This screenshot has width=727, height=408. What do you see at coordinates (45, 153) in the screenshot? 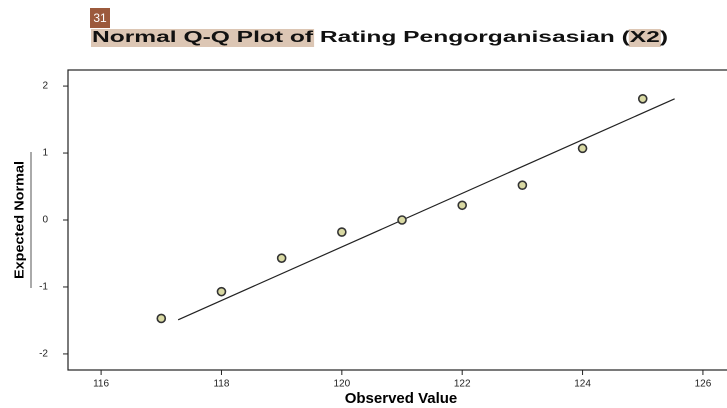
I see `y-tick-label: 1` at bounding box center [45, 153].